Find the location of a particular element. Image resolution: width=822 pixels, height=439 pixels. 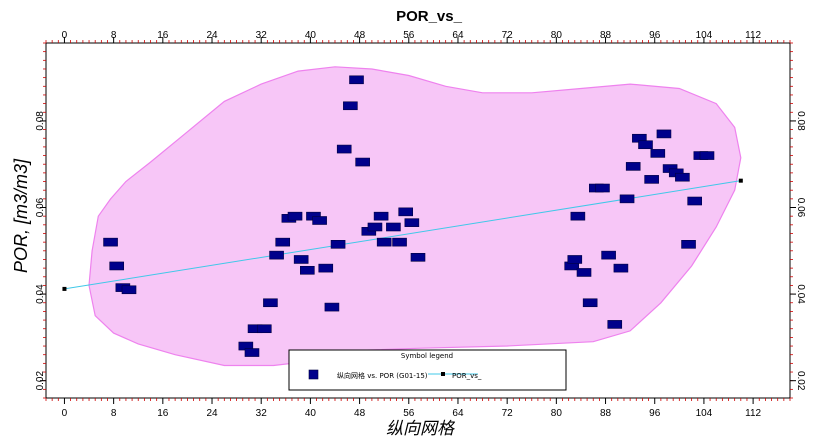

x-tick-label-bottom: 88 is located at coordinates (606, 413).